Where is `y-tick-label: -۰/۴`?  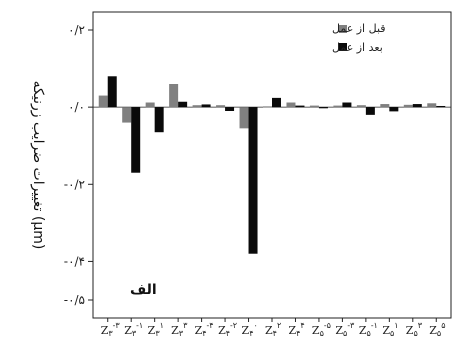 y-tick-label: -۰/۴ is located at coordinates (74, 261).